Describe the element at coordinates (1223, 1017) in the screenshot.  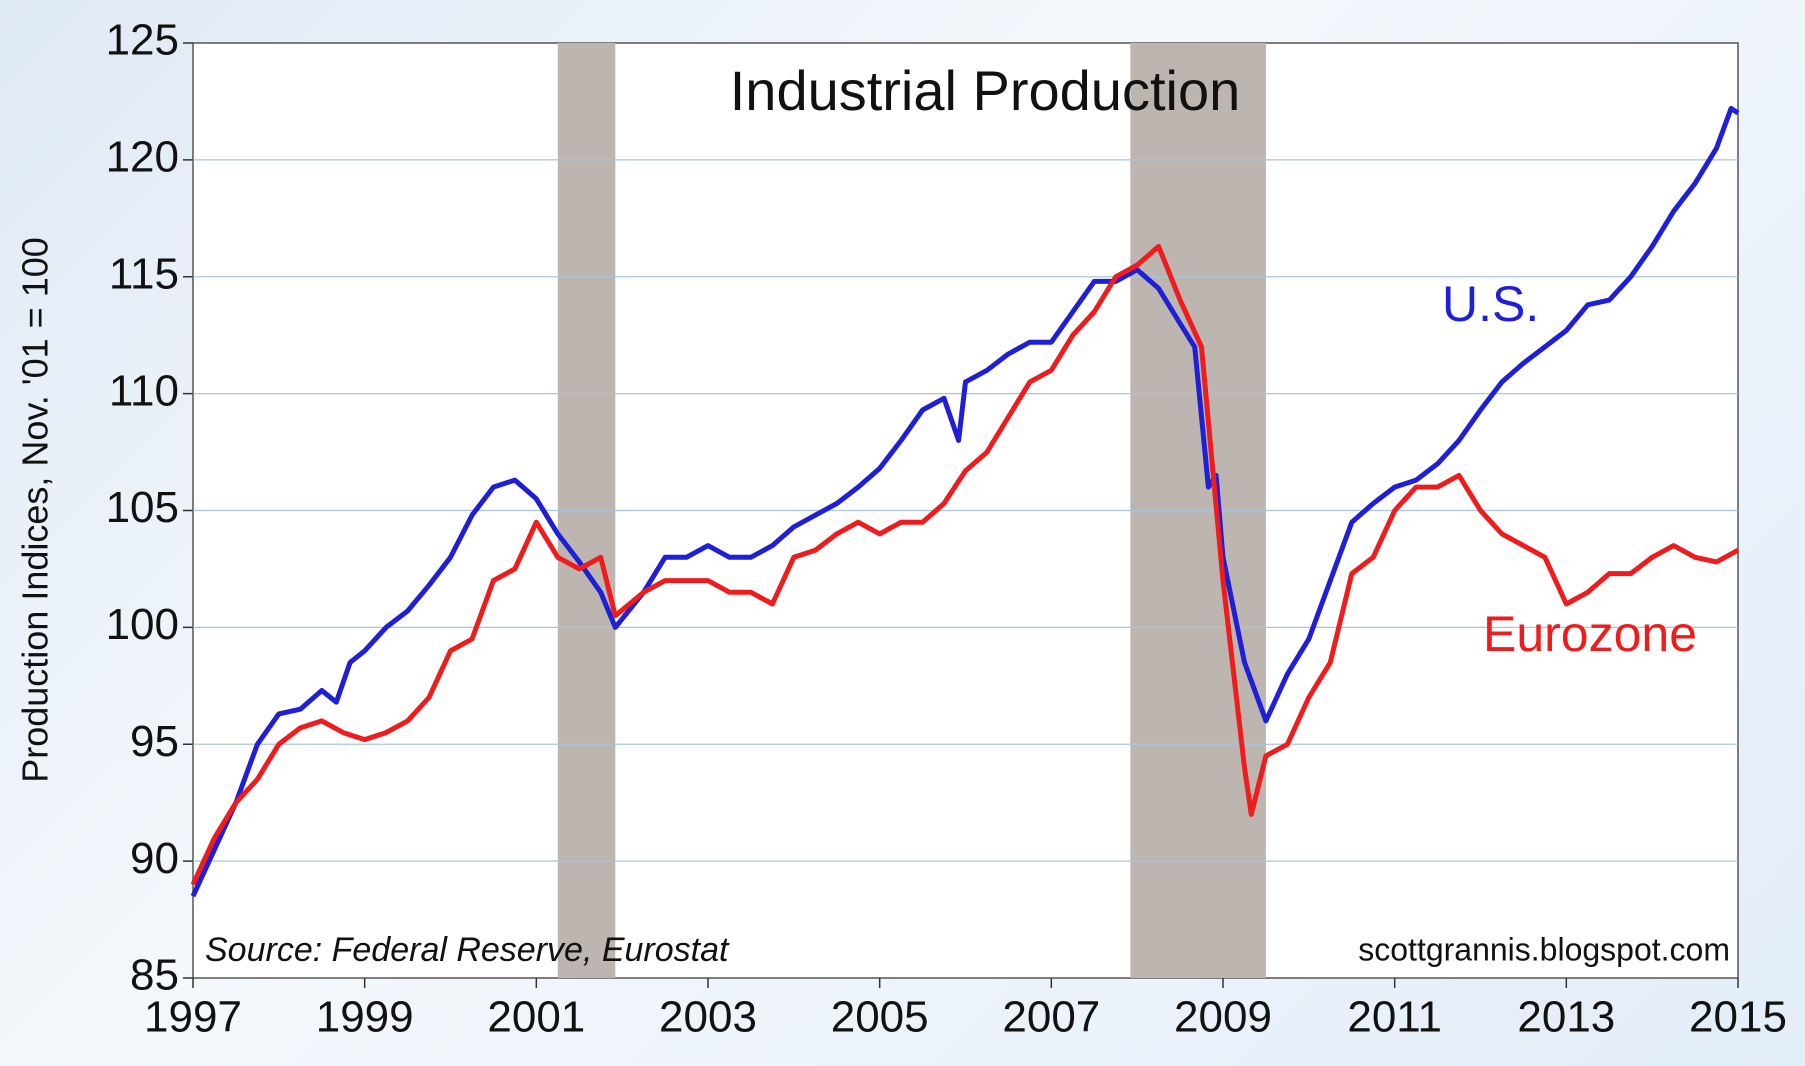
I see `x-tick-label: 2009` at that location.